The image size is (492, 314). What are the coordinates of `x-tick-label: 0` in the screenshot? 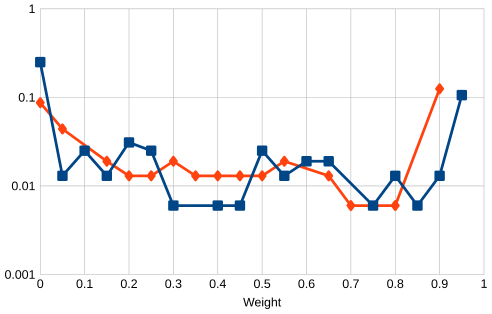 It's located at (40, 284).